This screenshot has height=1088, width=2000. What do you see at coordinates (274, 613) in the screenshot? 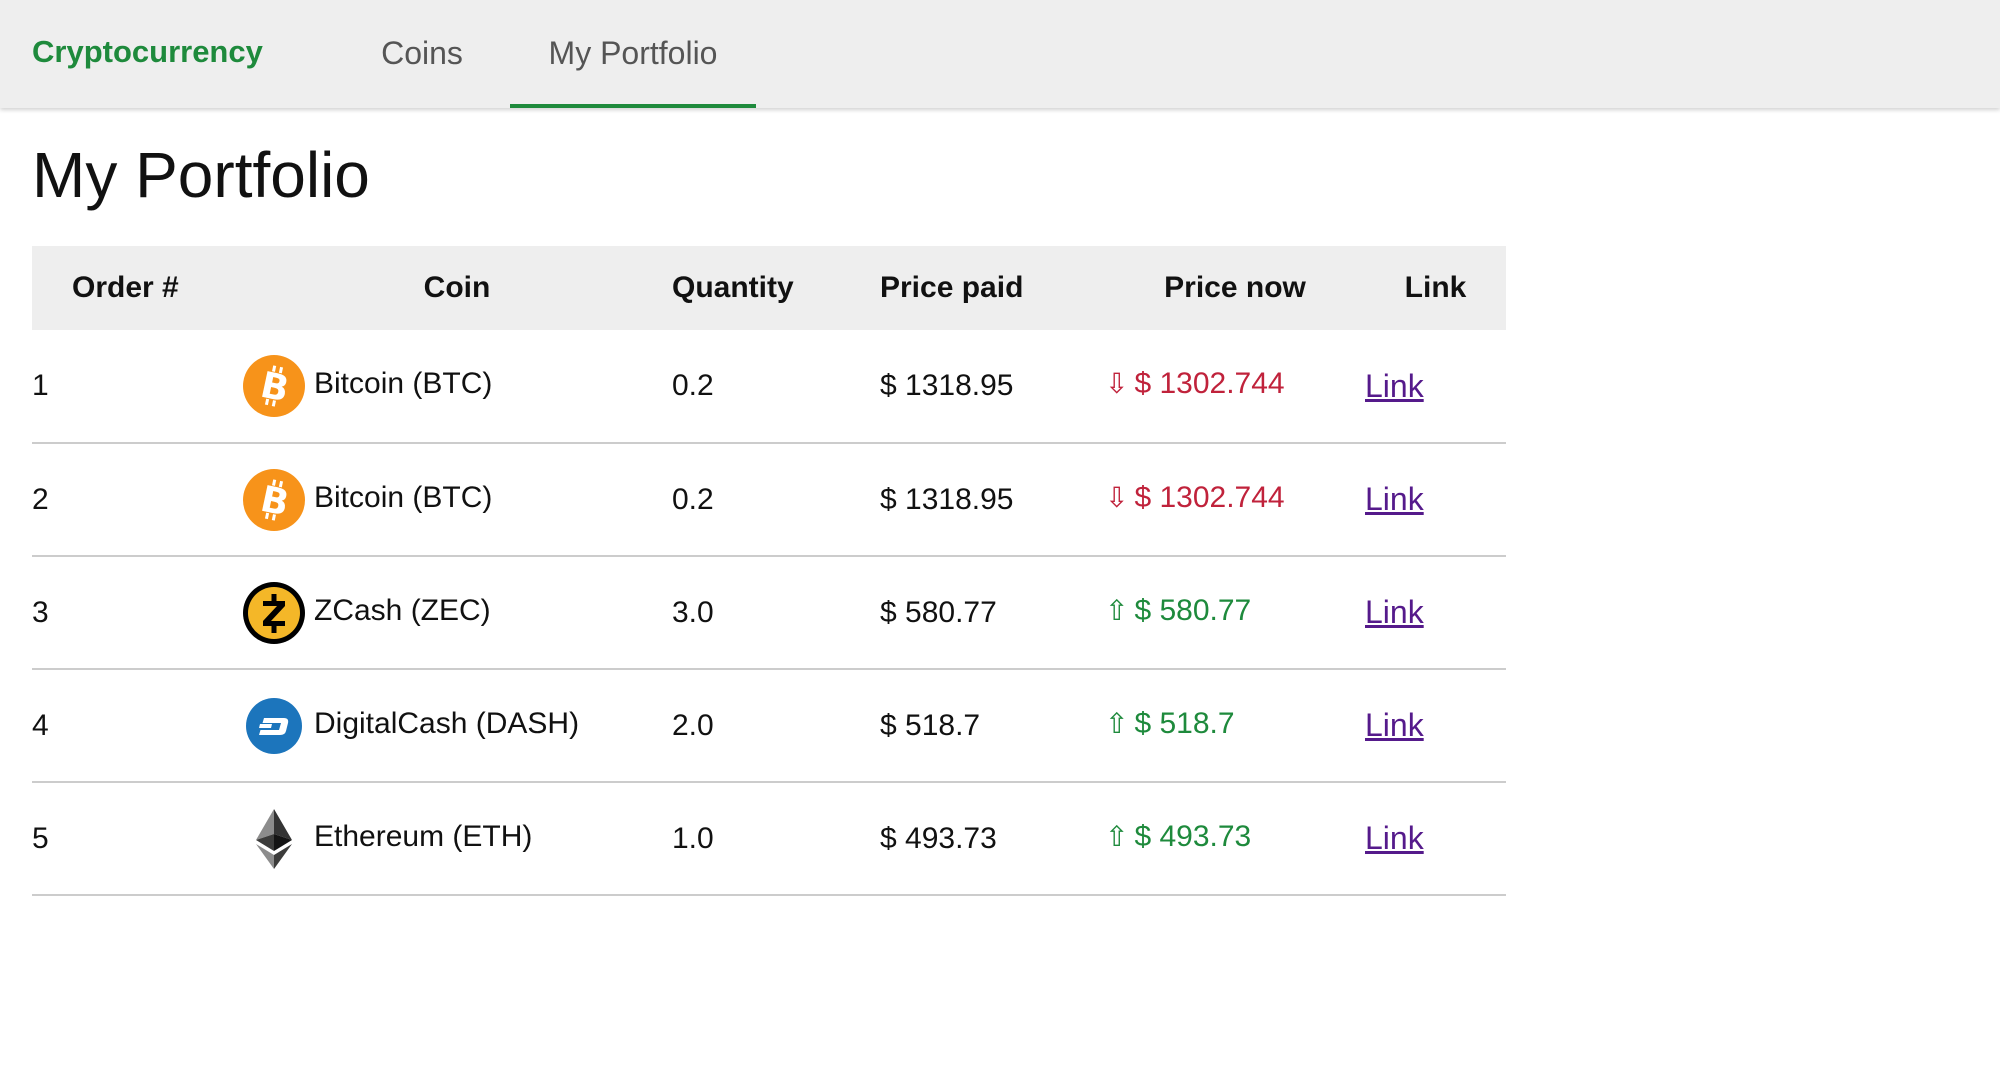
I see `zcash-icon` at bounding box center [274, 613].